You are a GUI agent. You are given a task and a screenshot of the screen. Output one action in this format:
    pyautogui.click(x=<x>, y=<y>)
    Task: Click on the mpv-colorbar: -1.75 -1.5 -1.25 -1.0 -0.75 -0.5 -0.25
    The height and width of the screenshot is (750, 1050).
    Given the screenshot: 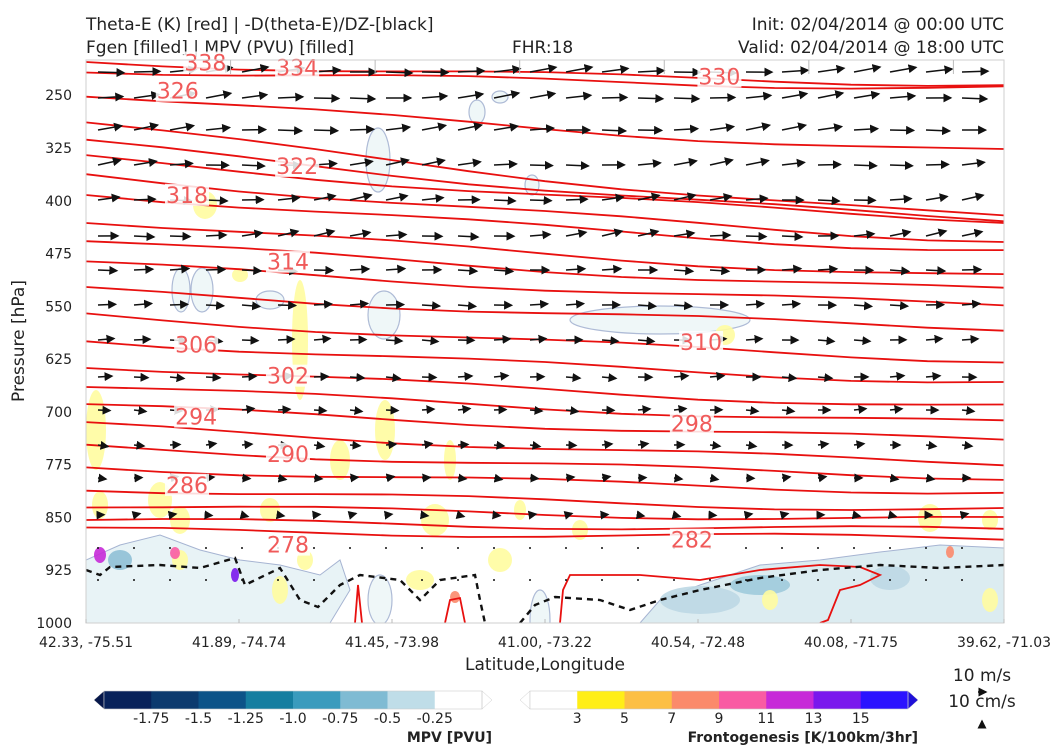 What is the action you would take?
    pyautogui.click(x=293, y=708)
    